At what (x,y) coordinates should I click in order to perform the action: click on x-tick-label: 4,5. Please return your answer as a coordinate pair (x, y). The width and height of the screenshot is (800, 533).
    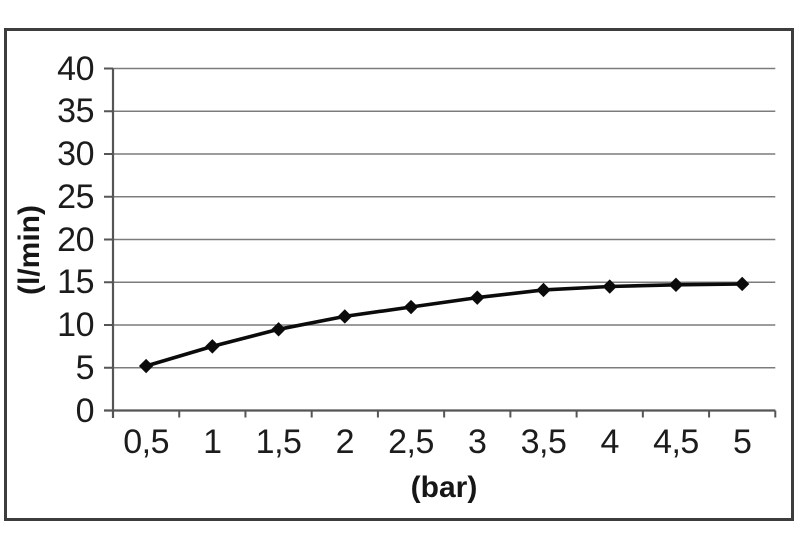
    Looking at the image, I should click on (676, 442).